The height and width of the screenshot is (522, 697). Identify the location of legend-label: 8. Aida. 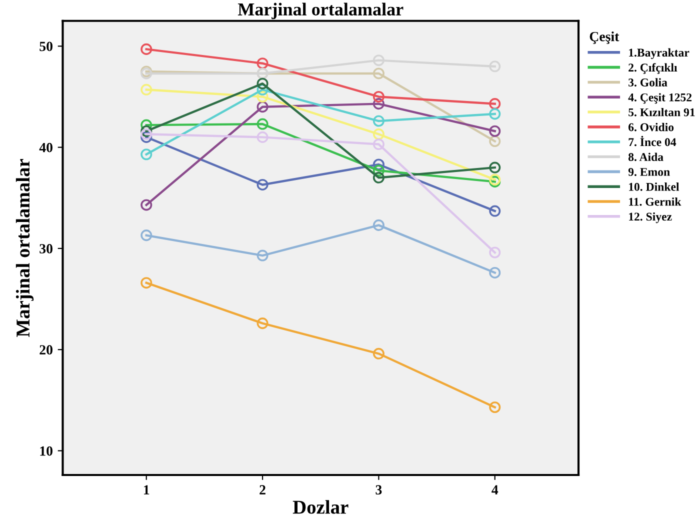
(646, 157).